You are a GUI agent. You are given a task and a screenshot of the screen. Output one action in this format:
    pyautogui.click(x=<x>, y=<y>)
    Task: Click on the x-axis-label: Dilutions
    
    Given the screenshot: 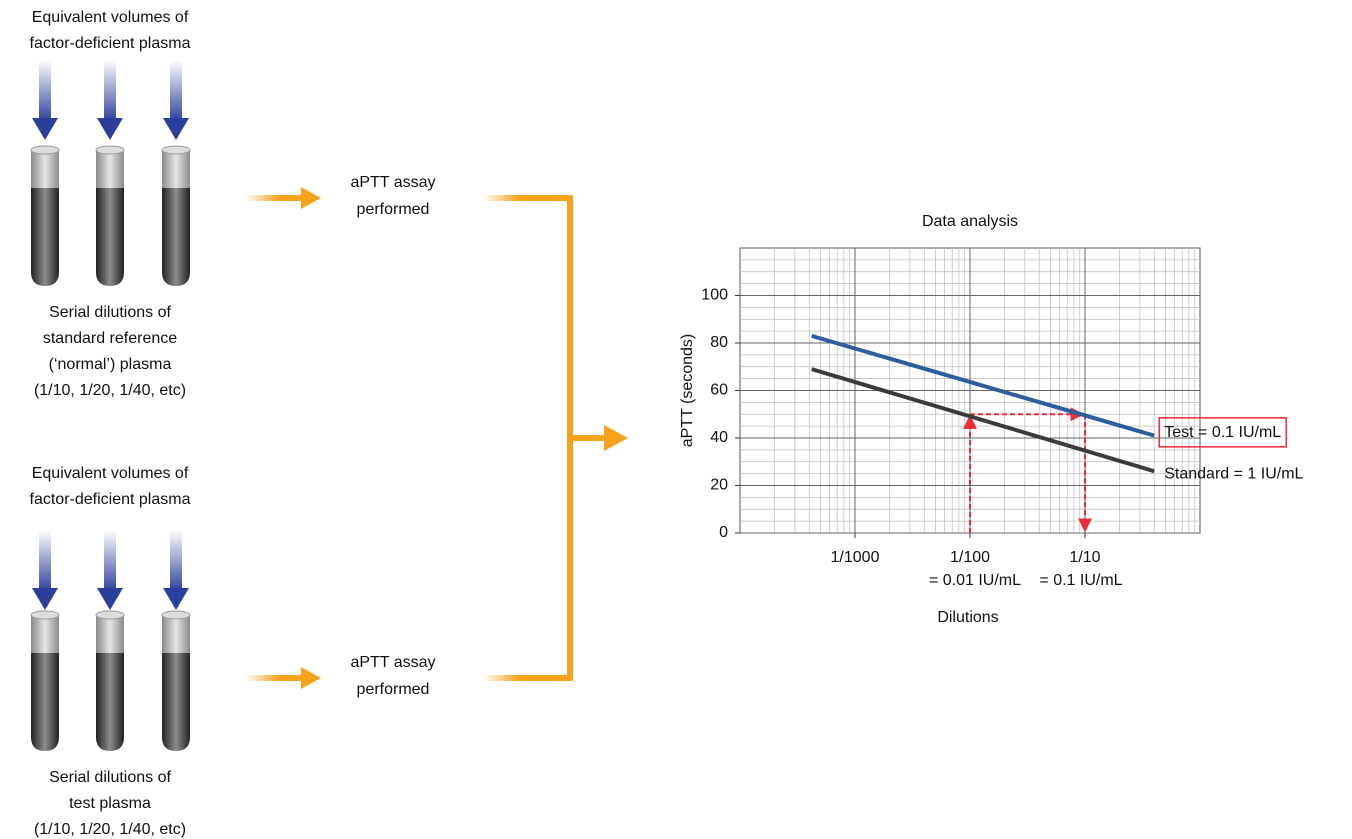 What is the action you would take?
    pyautogui.click(x=967, y=617)
    